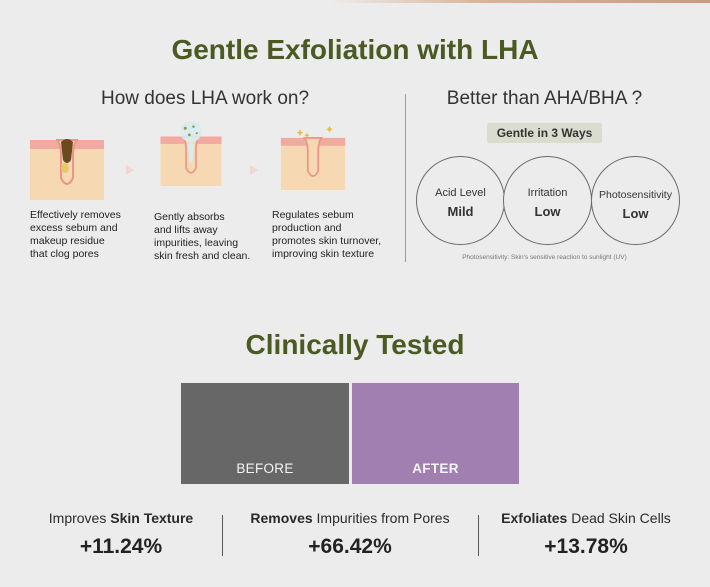 The height and width of the screenshot is (587, 710). Describe the element at coordinates (121, 534) in the screenshot. I see `stat-skin-texture: Improves Skin Texture +11.24%` at that location.